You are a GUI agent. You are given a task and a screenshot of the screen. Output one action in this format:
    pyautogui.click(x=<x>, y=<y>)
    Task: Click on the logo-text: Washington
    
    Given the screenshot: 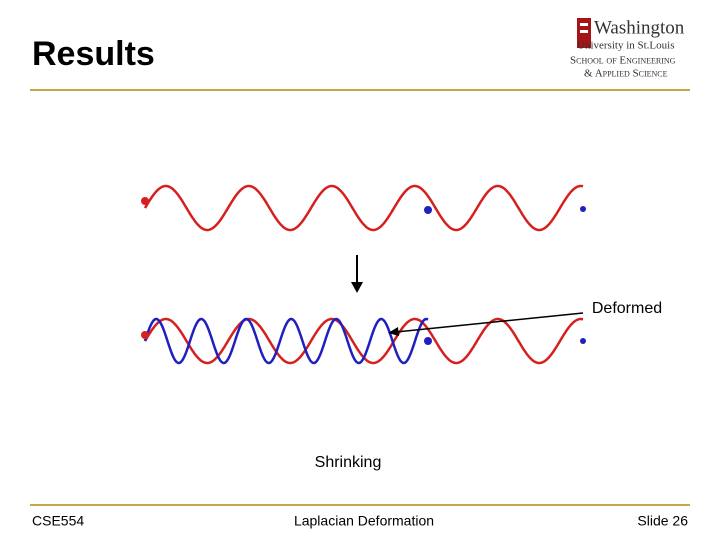 What is the action you would take?
    pyautogui.click(x=639, y=27)
    